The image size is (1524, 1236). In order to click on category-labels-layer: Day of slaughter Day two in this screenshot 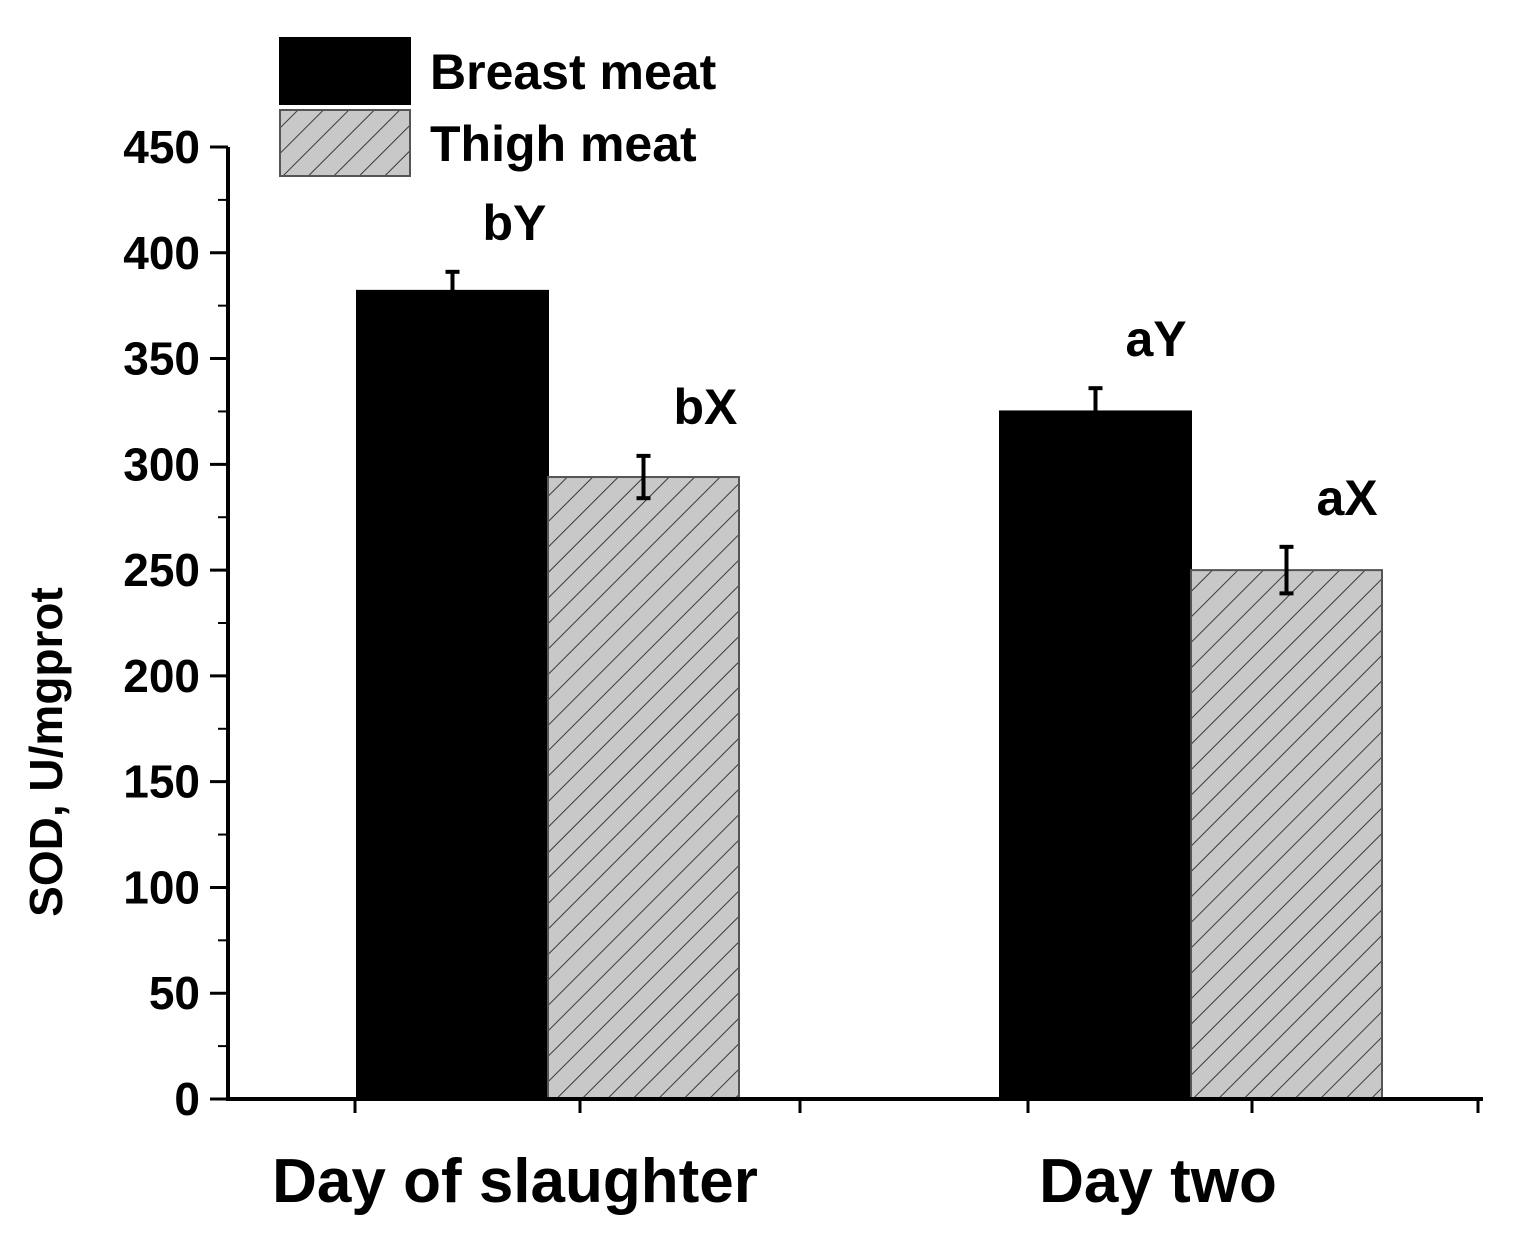, I will do `click(774, 1181)`.